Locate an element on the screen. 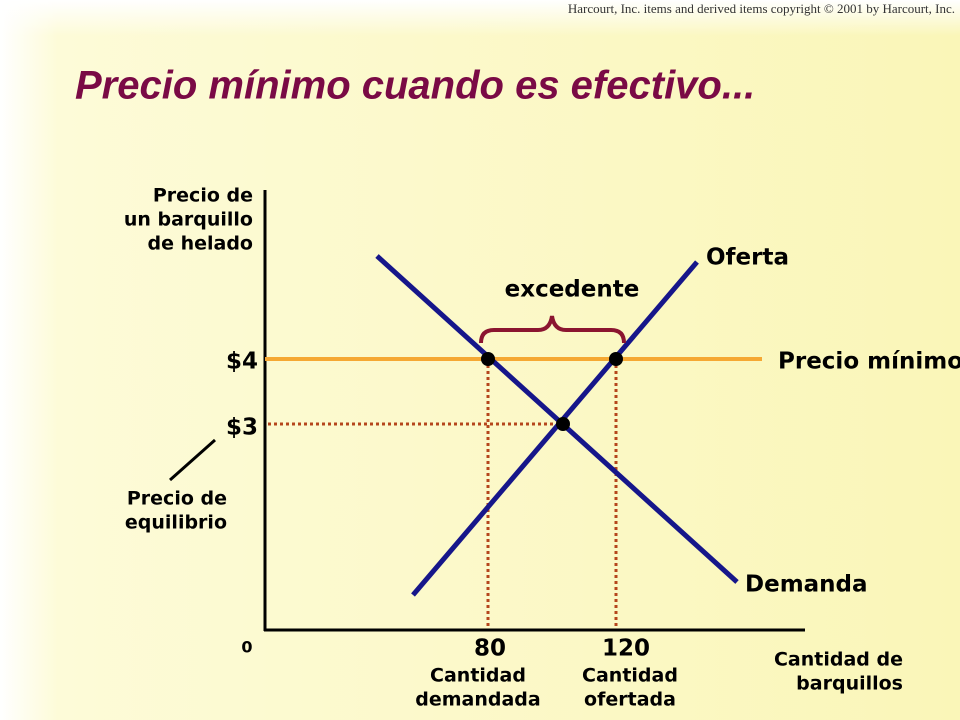  quantity-label: ofertada is located at coordinates (630, 700).